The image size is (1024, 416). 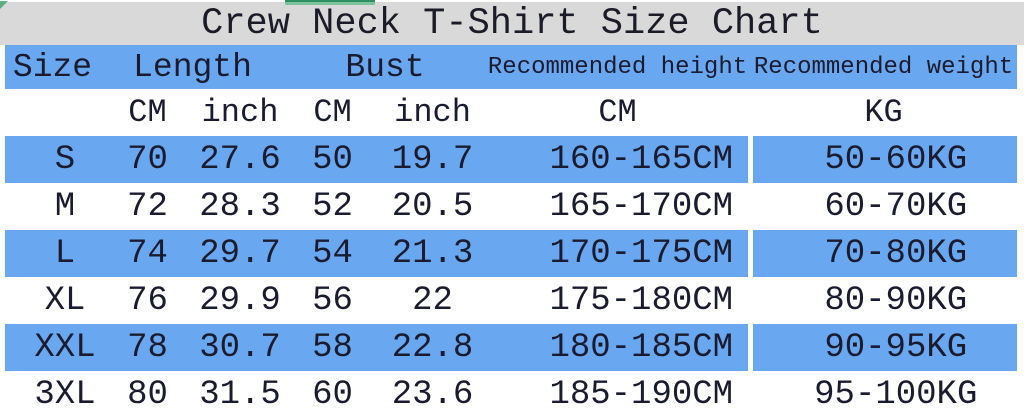 What do you see at coordinates (240, 394) in the screenshot?
I see `cell-length-inch: 31.5` at bounding box center [240, 394].